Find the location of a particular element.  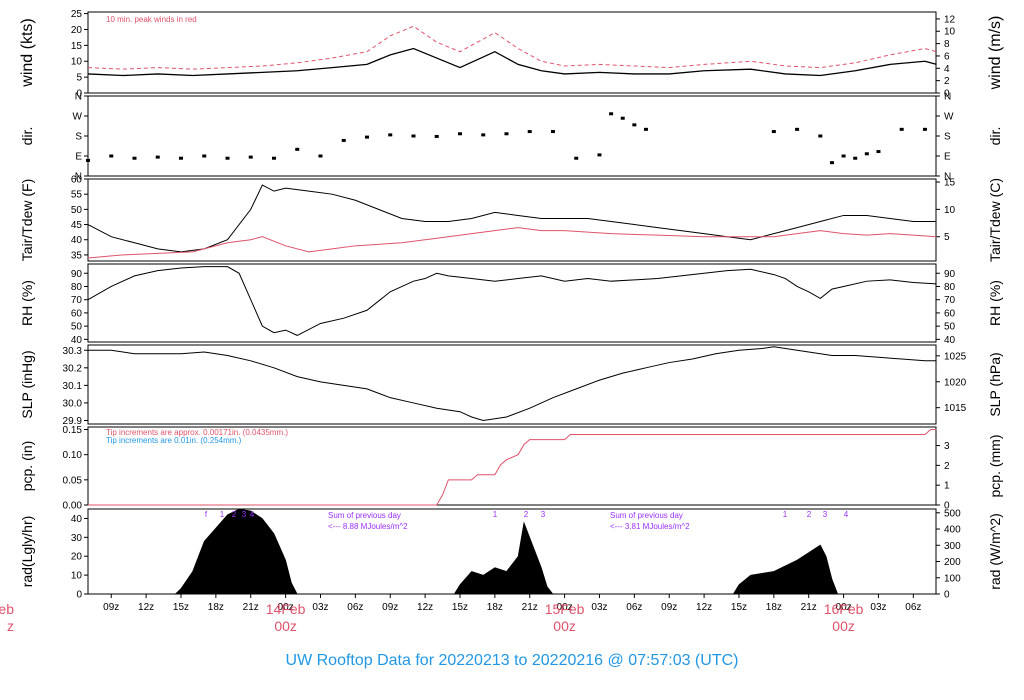

y-tick-label-left: 45 is located at coordinates (77, 225).